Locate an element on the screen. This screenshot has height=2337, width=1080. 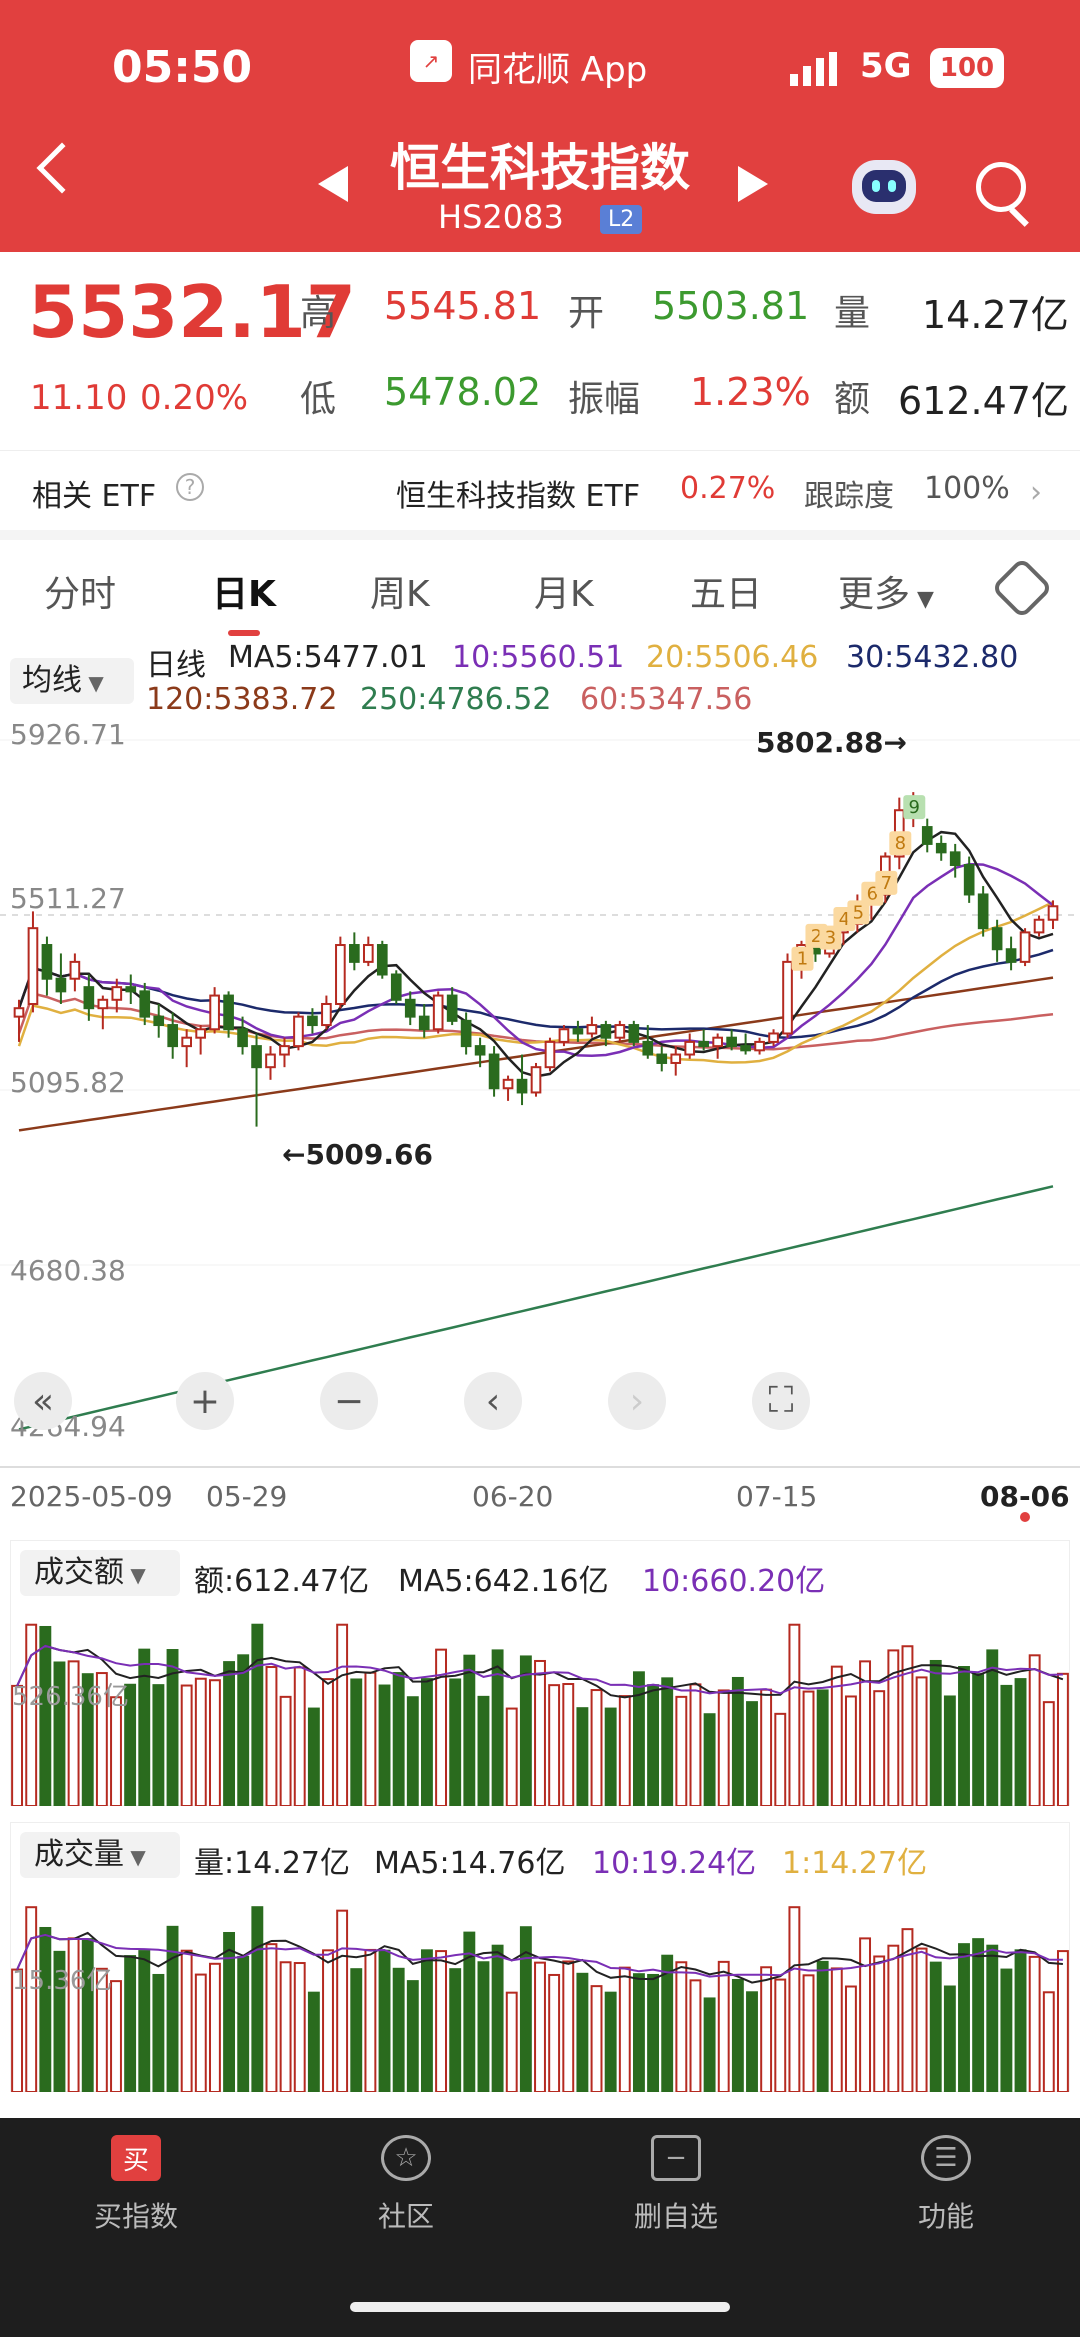
amplitude-label: 振幅 is located at coordinates (604, 399).